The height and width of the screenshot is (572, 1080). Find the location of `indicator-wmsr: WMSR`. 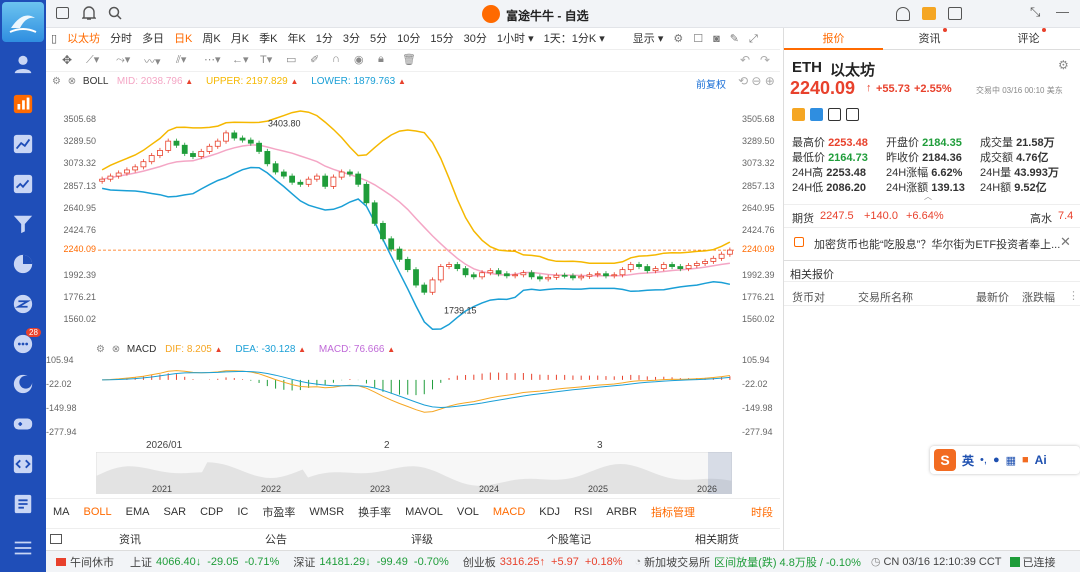

indicator-wmsr: WMSR is located at coordinates (327, 511).